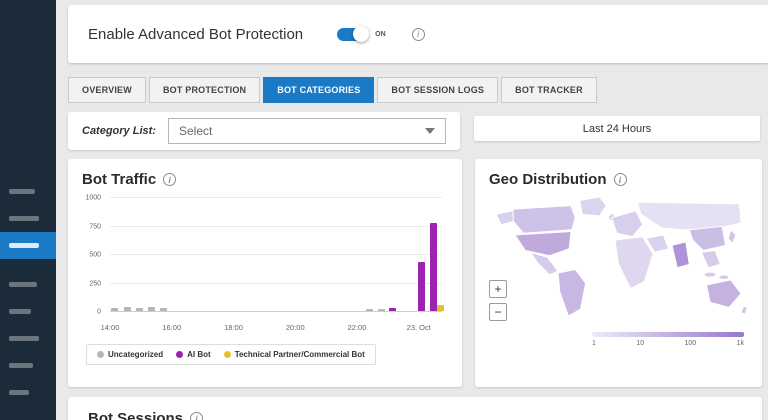 The width and height of the screenshot is (768, 420). I want to click on map-region-new-zealand, so click(744, 310).